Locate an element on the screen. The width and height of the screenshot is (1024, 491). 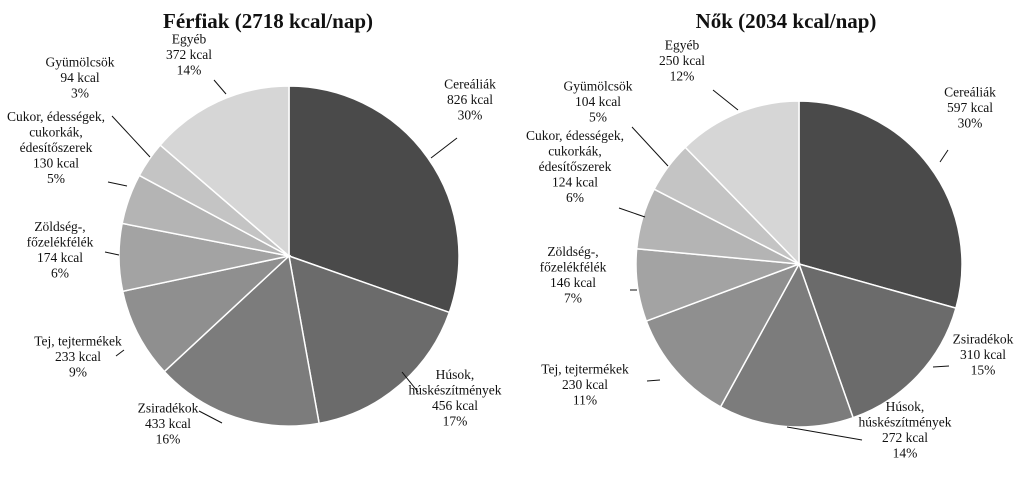
slice-label-line: 16% is located at coordinates (168, 439).